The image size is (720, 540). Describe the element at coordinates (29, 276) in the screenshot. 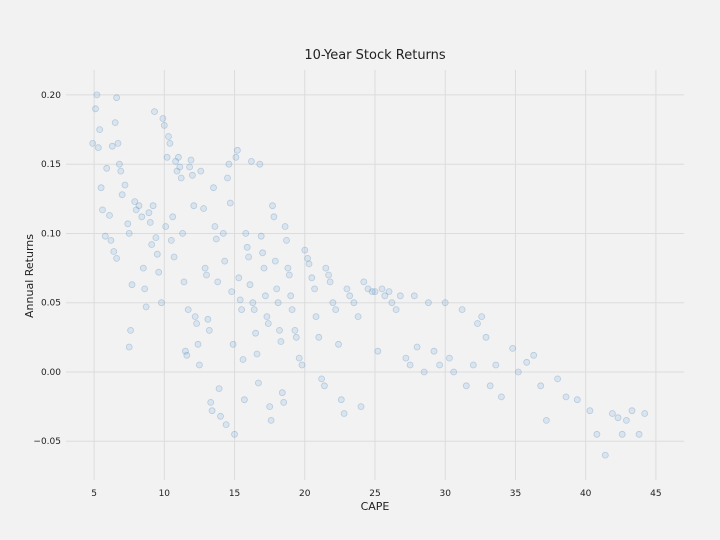

I see `y-axis-label: Annual Returns` at that location.